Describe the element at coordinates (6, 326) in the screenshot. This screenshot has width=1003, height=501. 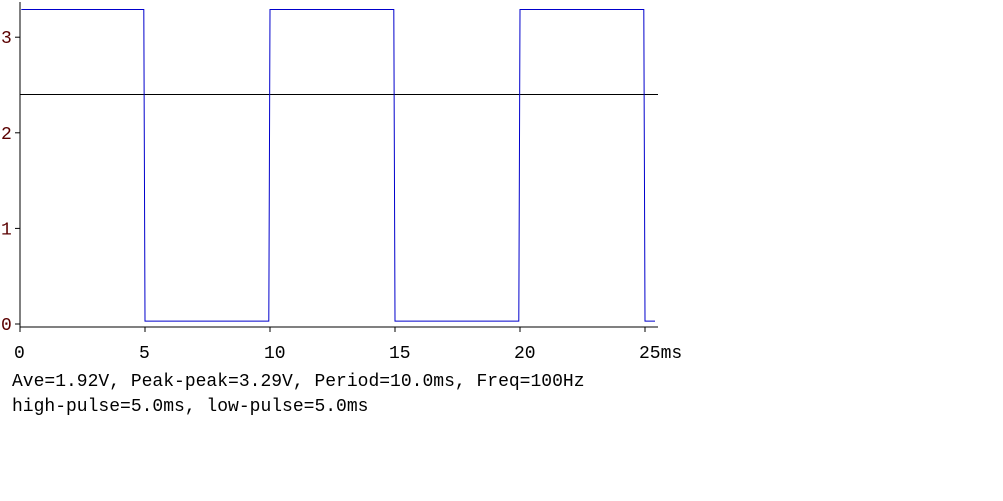
I see `y-tick-label: 0` at that location.